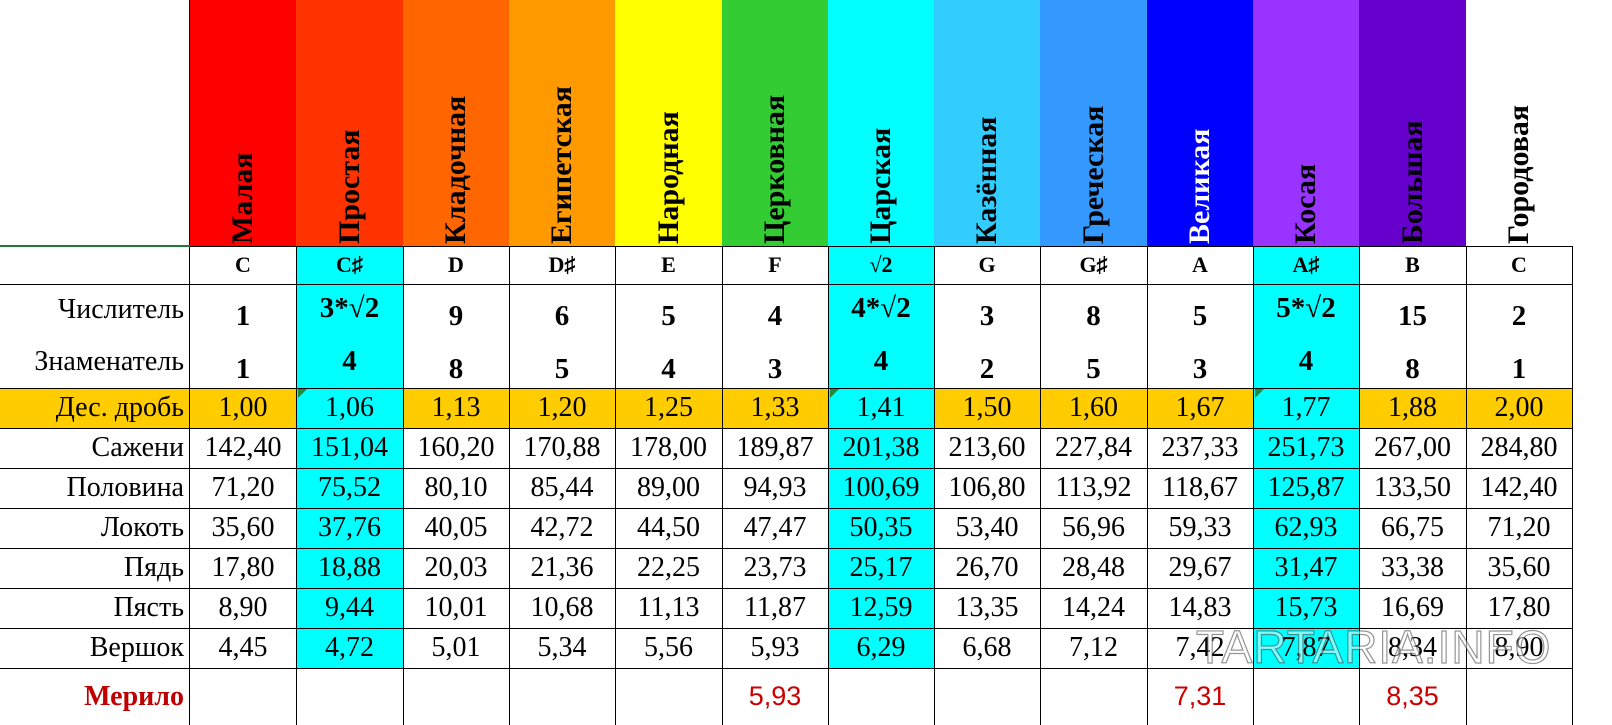 This screenshot has width=1612, height=725. I want to click on cell-sazheni-2: 160,20, so click(456, 447).